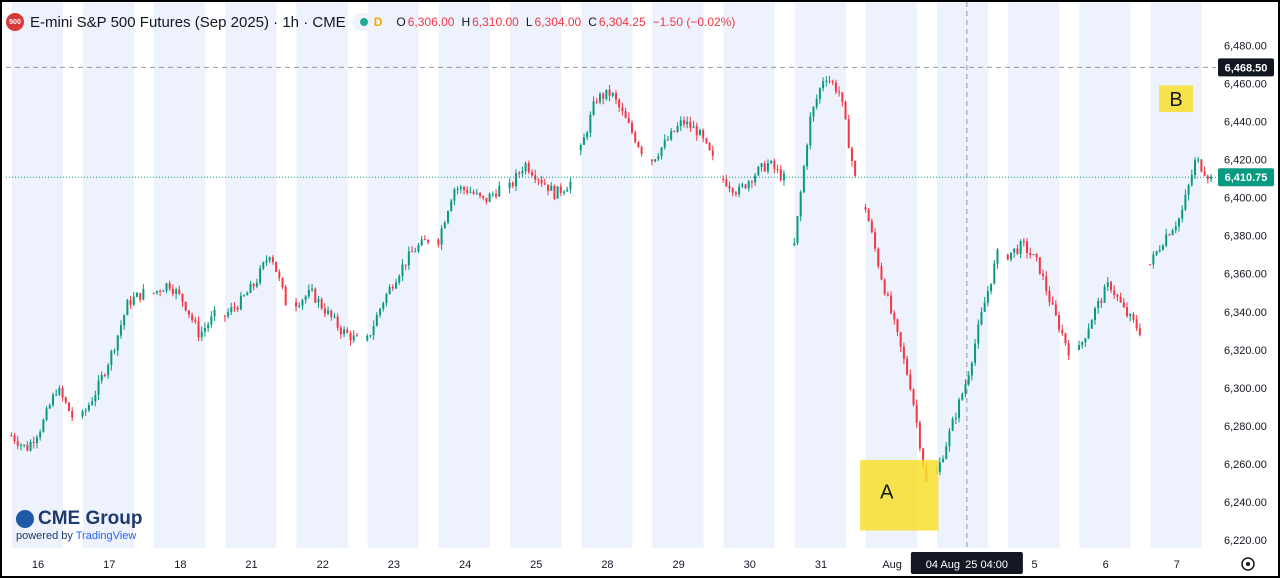  Describe the element at coordinates (529, 22) in the screenshot. I see `ohlc-low-label: L` at that location.